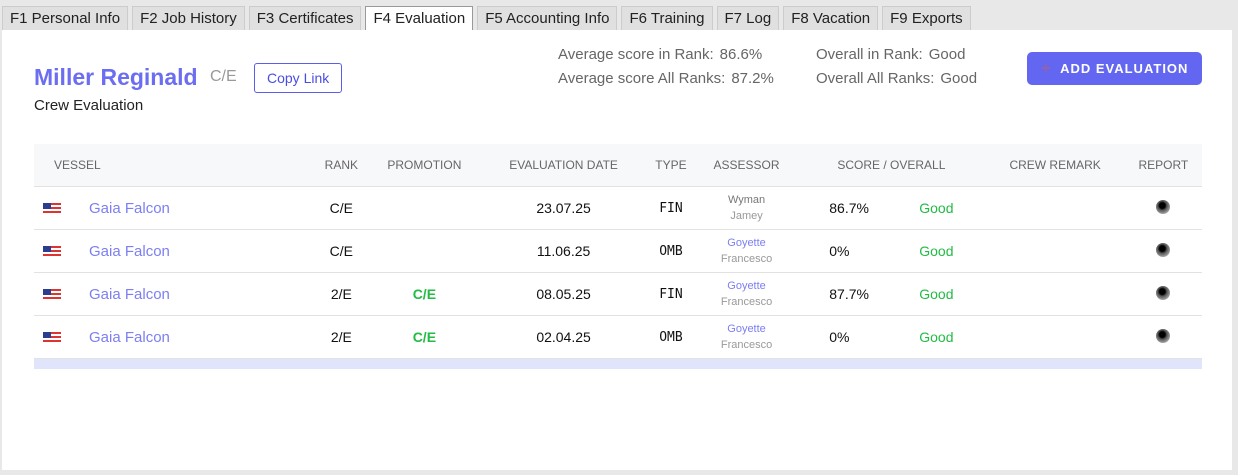  Describe the element at coordinates (188, 18) in the screenshot. I see `tab-f2: F2 Job History` at that location.